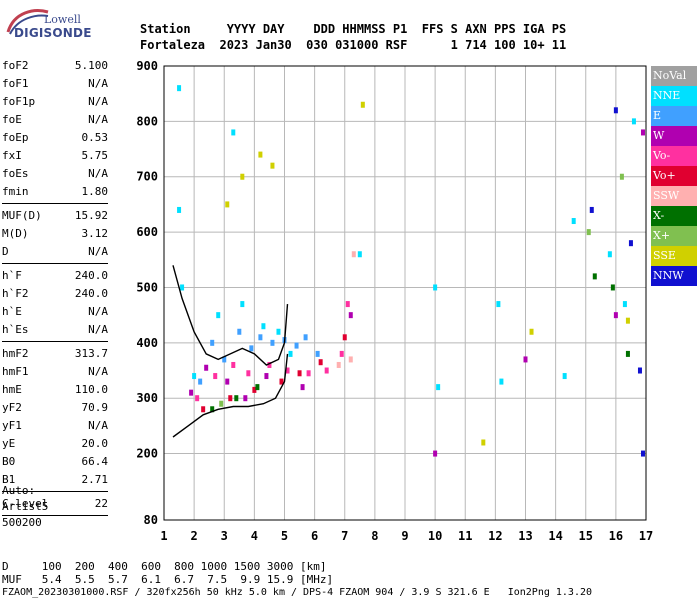 The image size is (700, 600). Describe the element at coordinates (15, 83) in the screenshot. I see `param-name: foF1` at that location.